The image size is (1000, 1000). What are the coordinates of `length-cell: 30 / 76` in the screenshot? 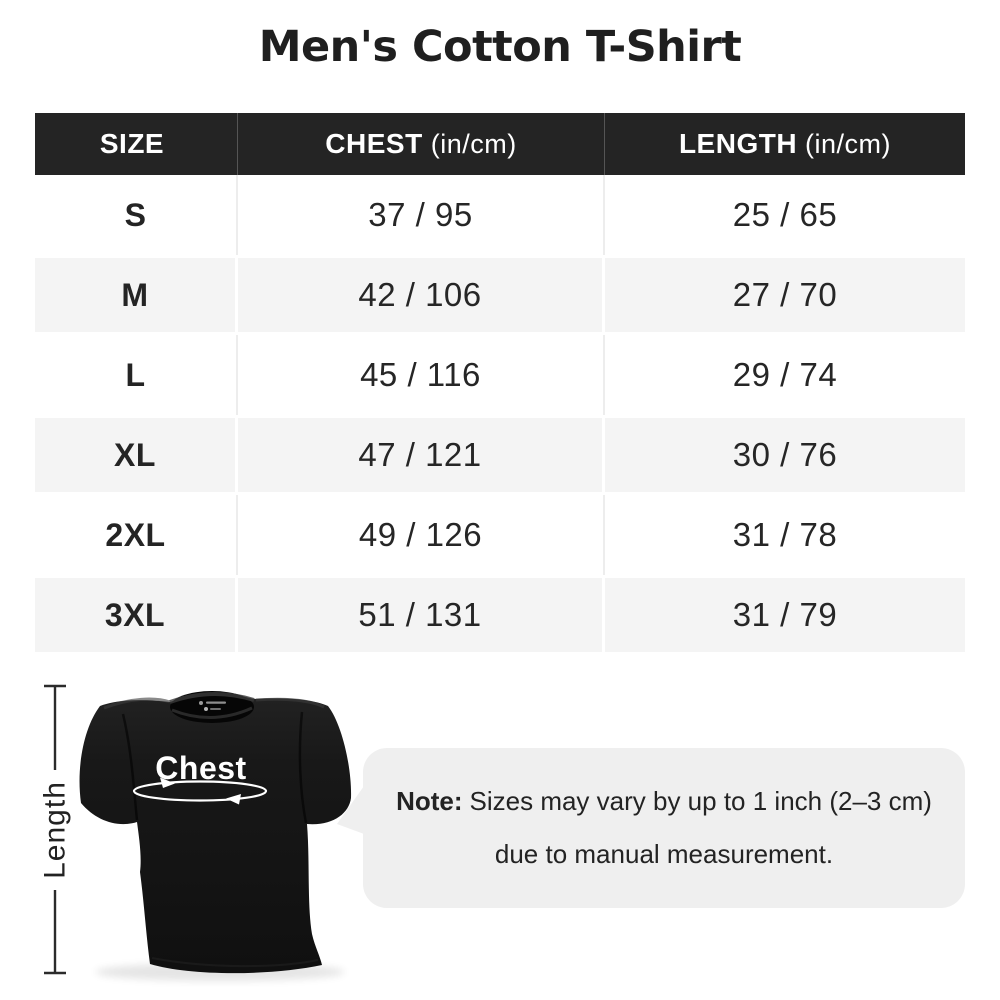 It's located at (785, 454).